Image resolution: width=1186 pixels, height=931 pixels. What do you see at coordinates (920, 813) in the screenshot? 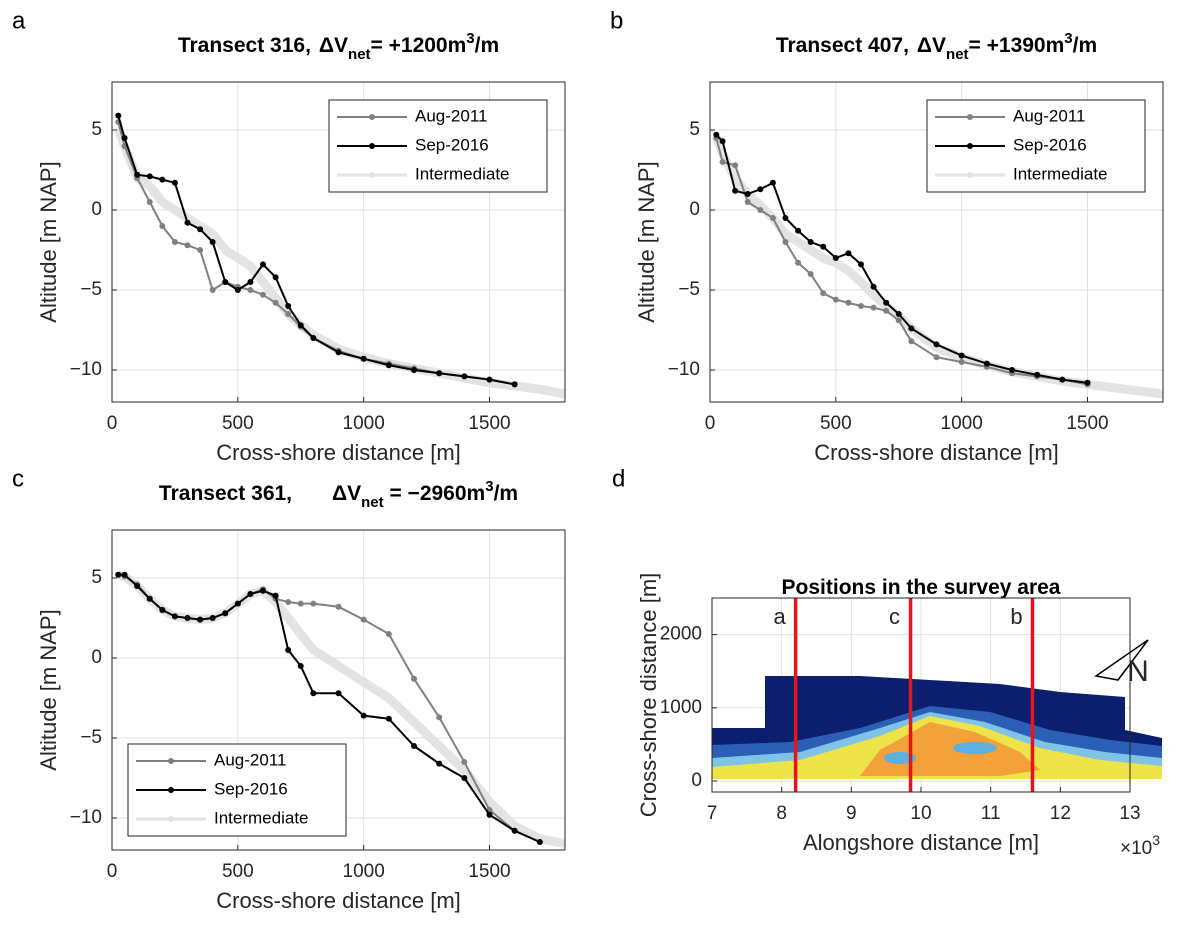
I see `x-tick-label: 10` at bounding box center [920, 813].